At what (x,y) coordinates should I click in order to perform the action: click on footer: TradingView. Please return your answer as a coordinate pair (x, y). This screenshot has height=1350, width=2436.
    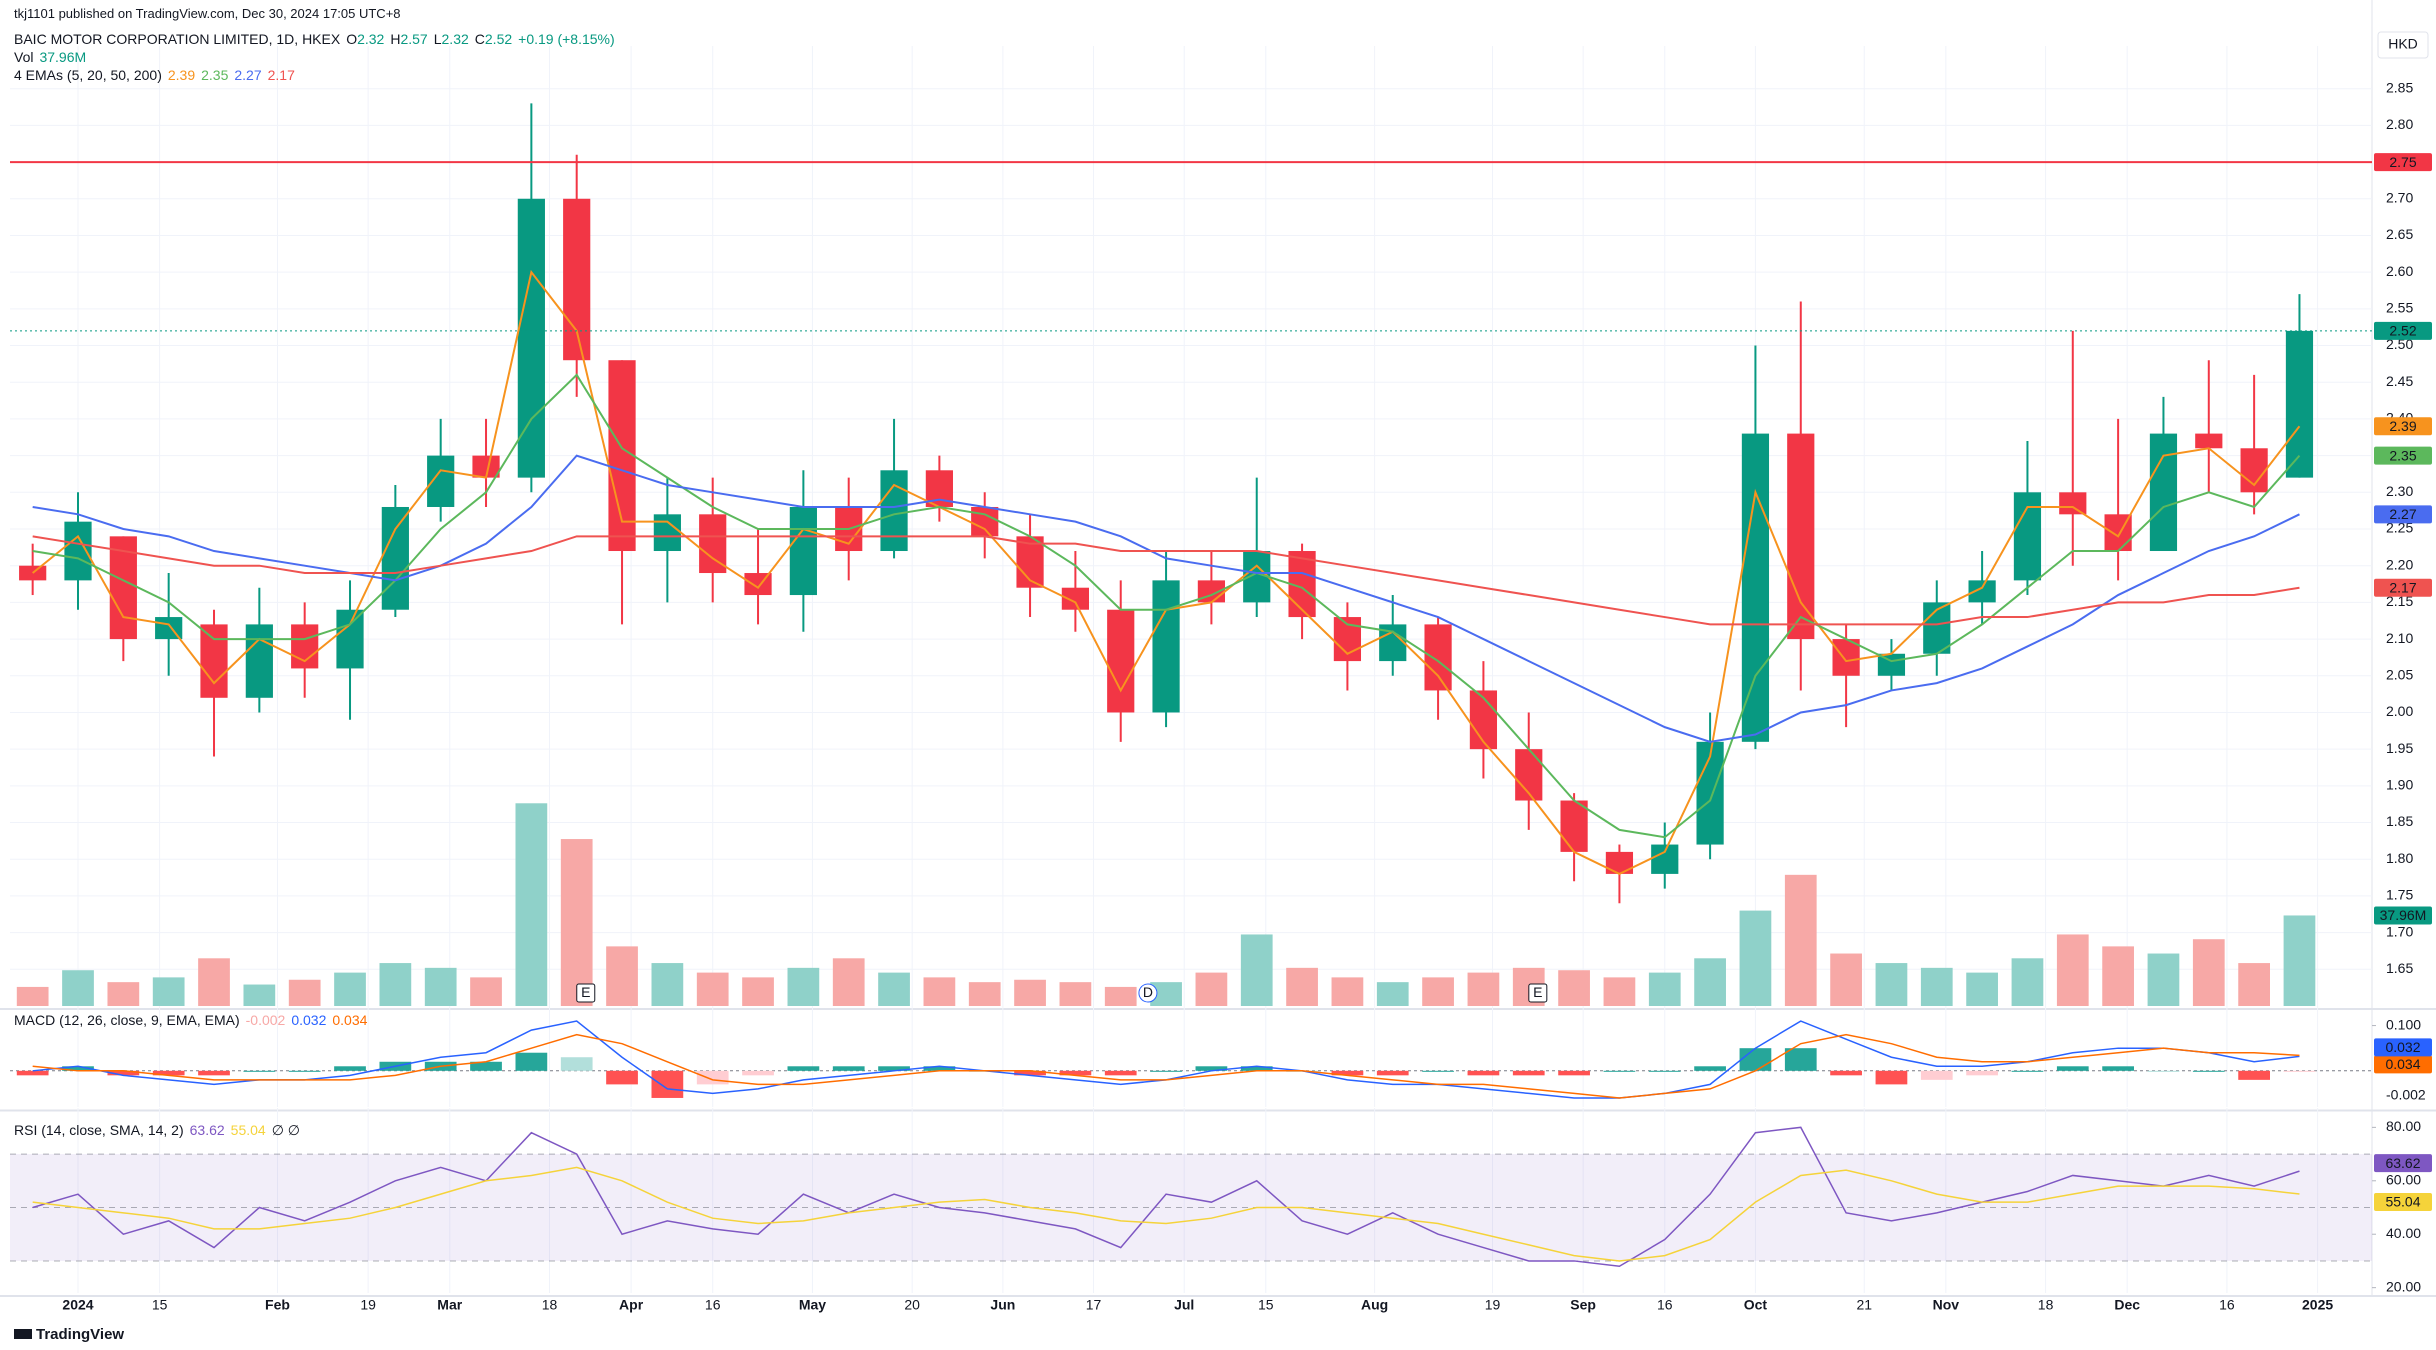
    Looking at the image, I should click on (72, 1334).